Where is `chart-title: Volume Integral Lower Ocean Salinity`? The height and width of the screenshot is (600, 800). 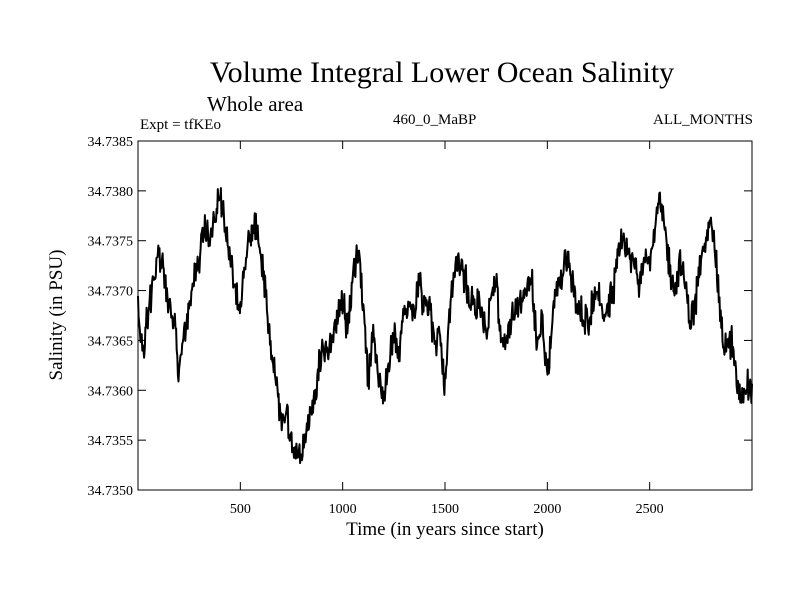 chart-title: Volume Integral Lower Ocean Salinity is located at coordinates (442, 72).